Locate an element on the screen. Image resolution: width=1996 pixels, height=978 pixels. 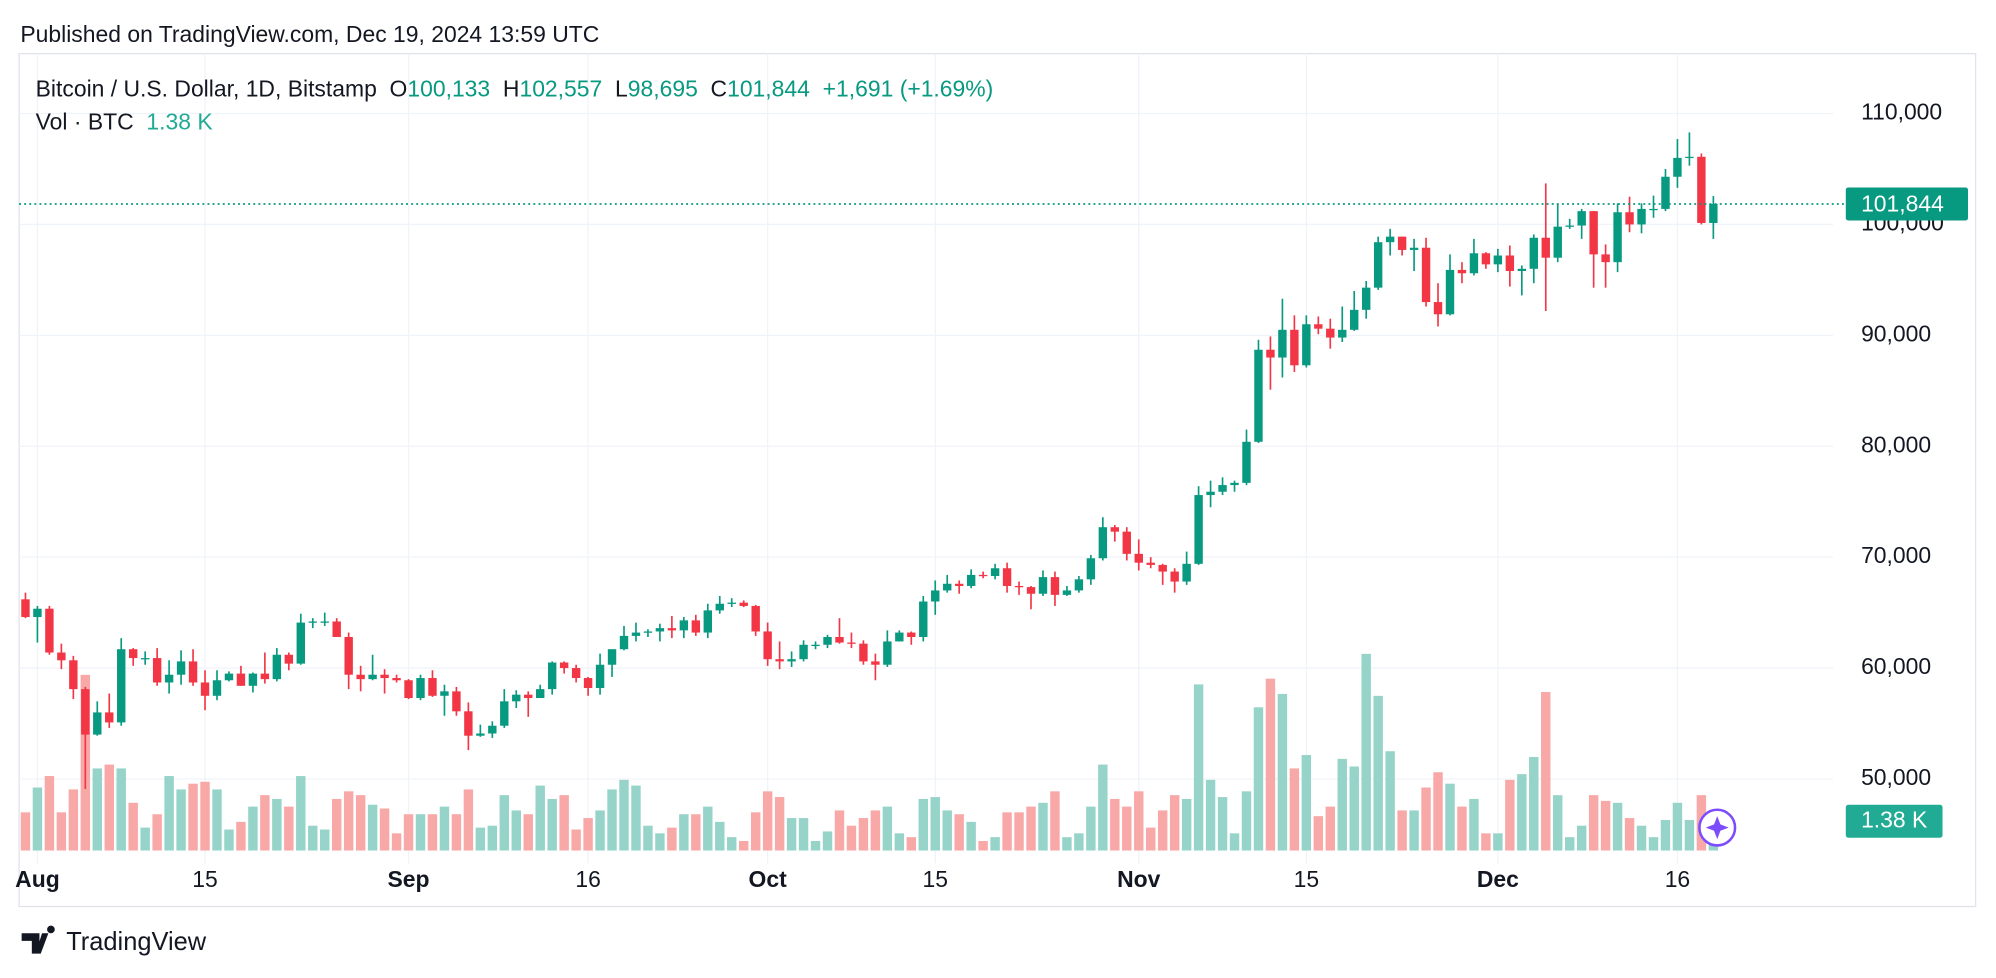
volume-value: 1.38 K is located at coordinates (179, 122).